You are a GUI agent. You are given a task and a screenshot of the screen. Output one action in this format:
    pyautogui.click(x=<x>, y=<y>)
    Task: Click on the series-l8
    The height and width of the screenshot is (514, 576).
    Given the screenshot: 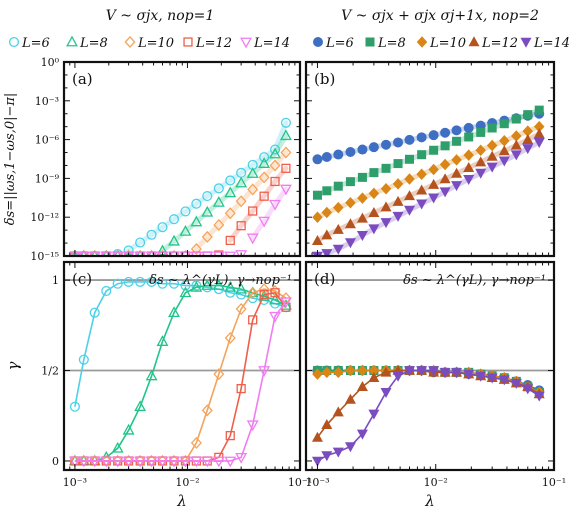 What is the action you would take?
    pyautogui.click(x=181, y=192)
    